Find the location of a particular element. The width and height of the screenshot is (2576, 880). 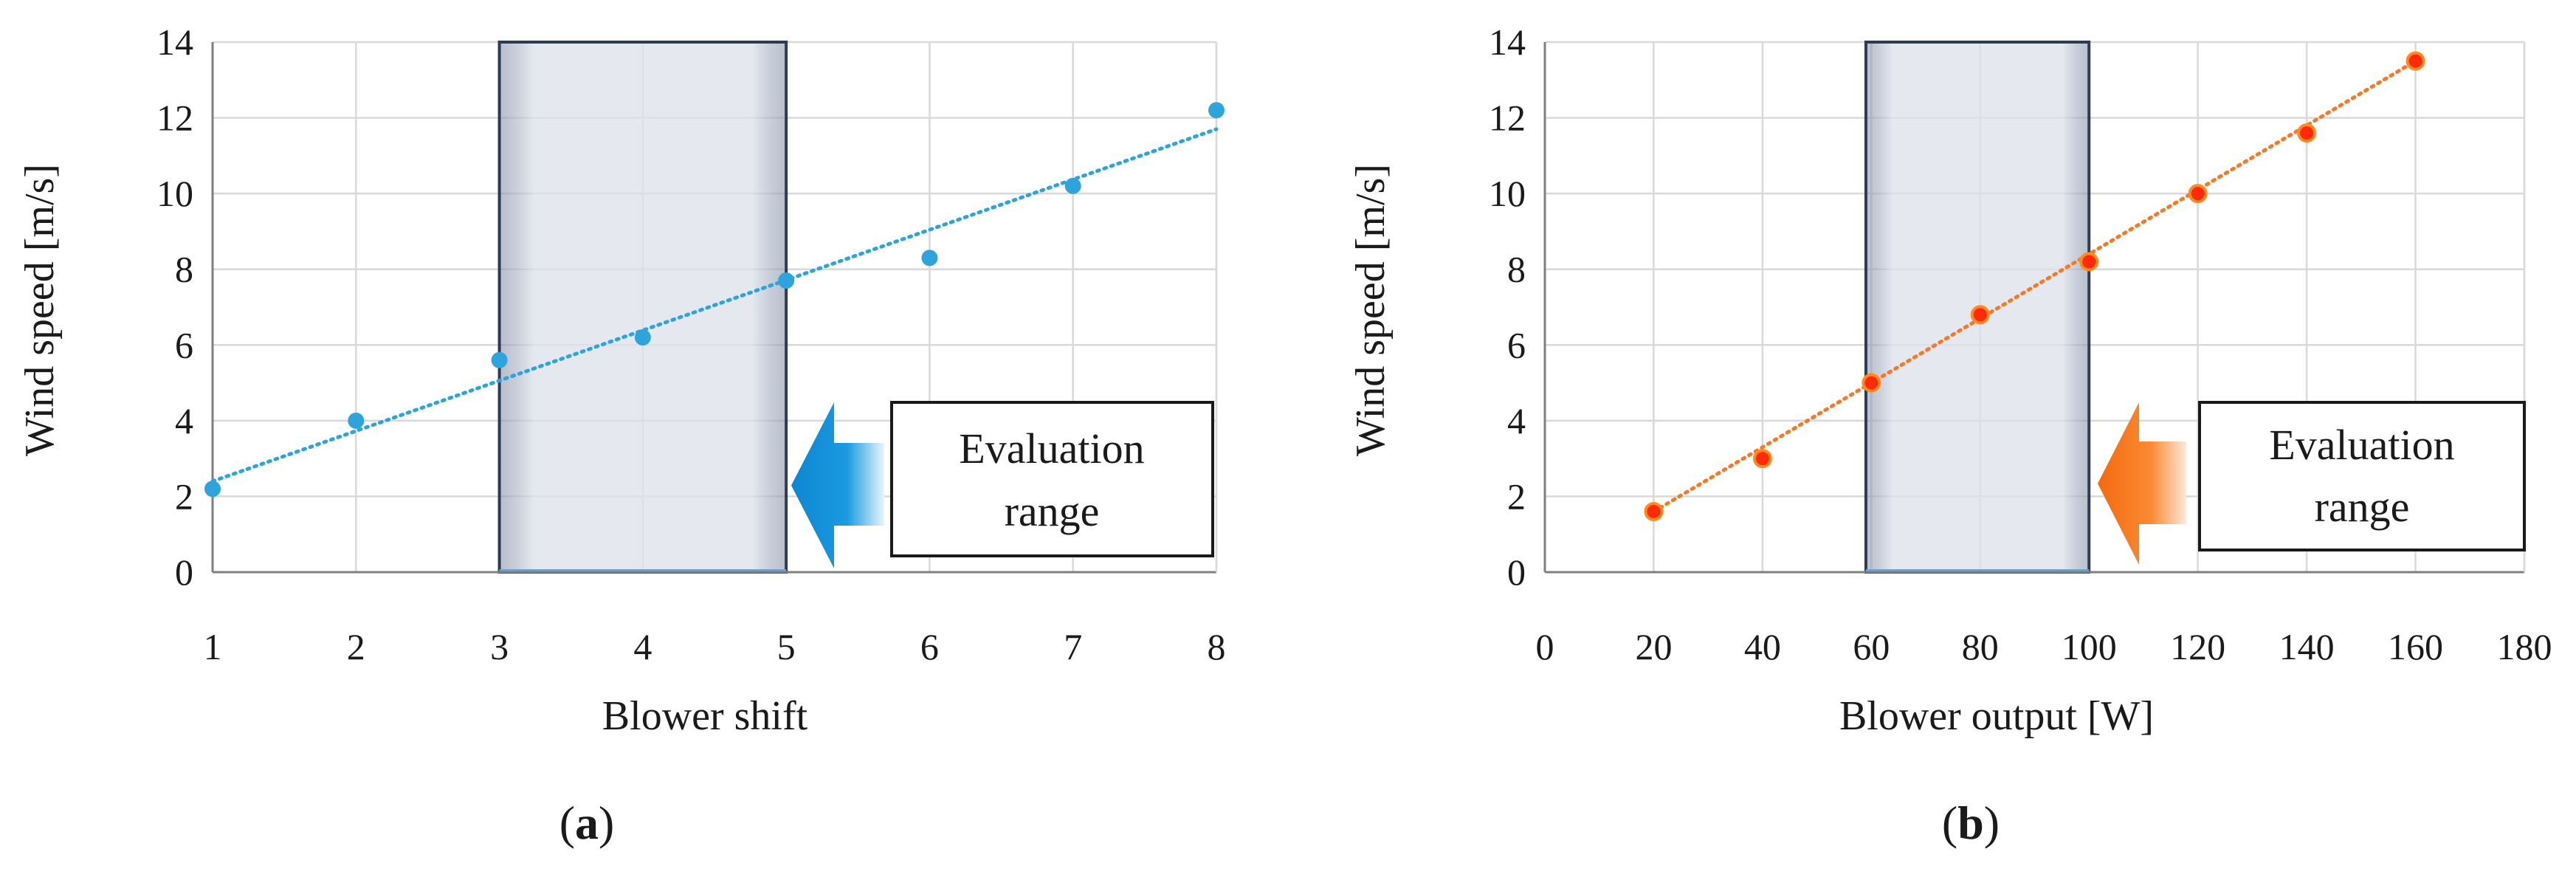

panel-label: (b) is located at coordinates (1971, 823).